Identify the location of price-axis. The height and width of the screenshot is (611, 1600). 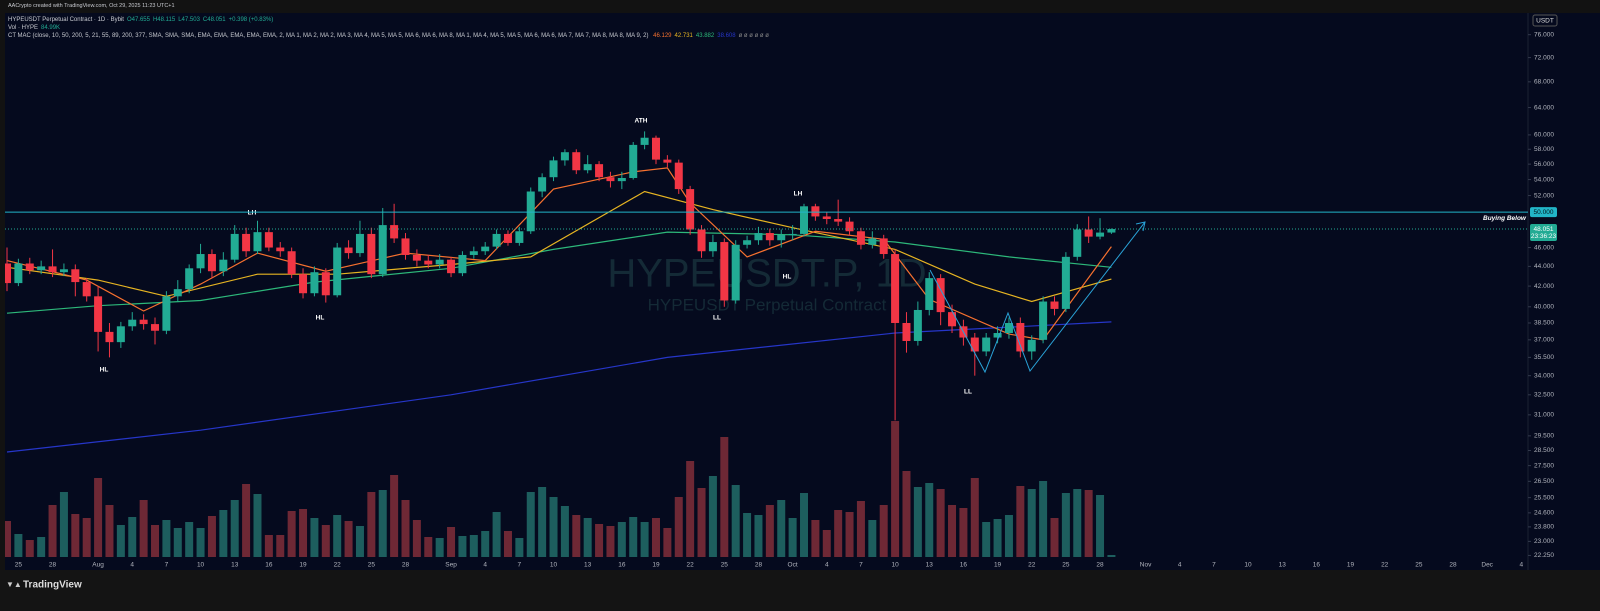
(1564, 291).